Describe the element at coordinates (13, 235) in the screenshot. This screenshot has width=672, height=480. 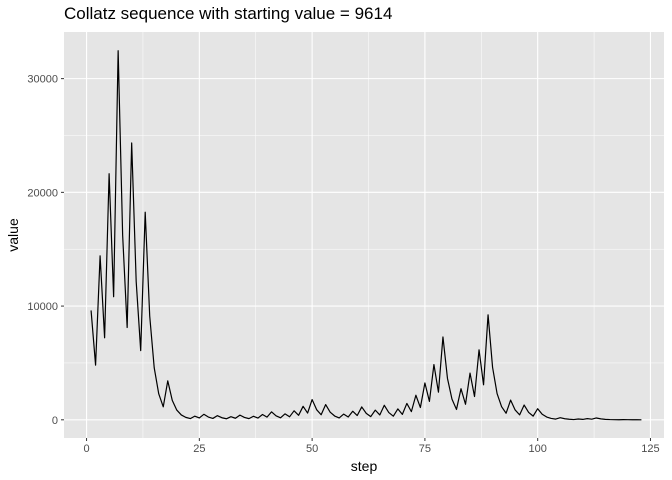
I see `y-axis-title: value` at that location.